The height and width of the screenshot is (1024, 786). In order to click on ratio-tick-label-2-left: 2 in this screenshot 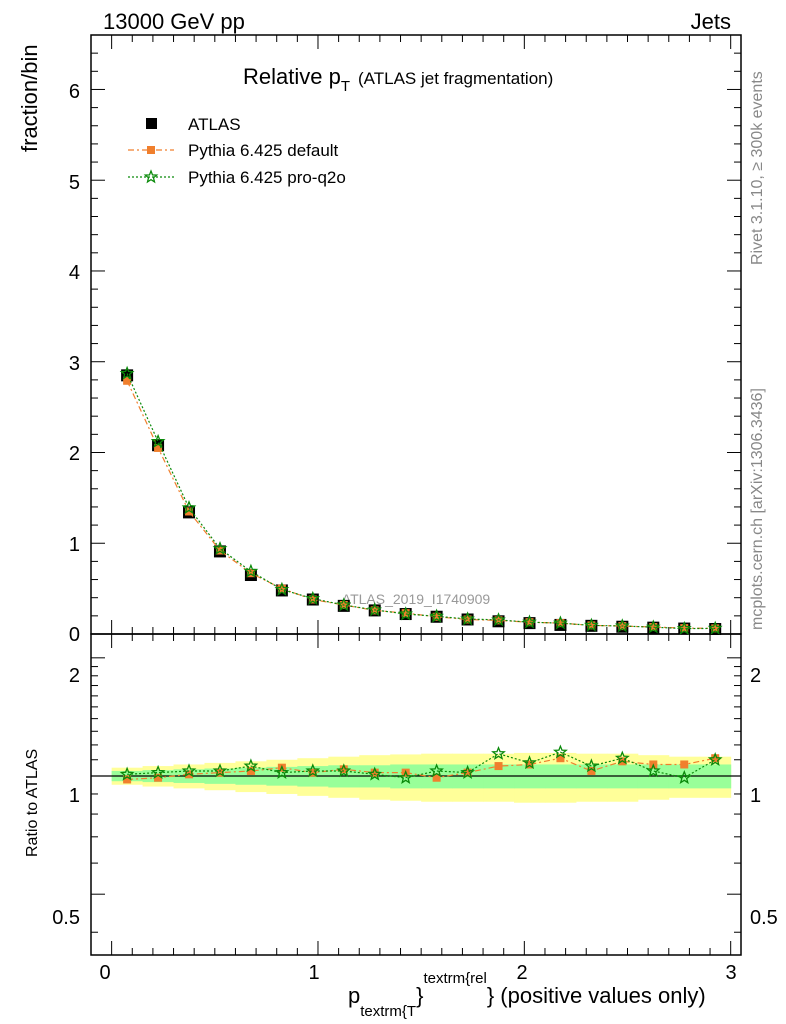, I will do `click(74, 676)`.